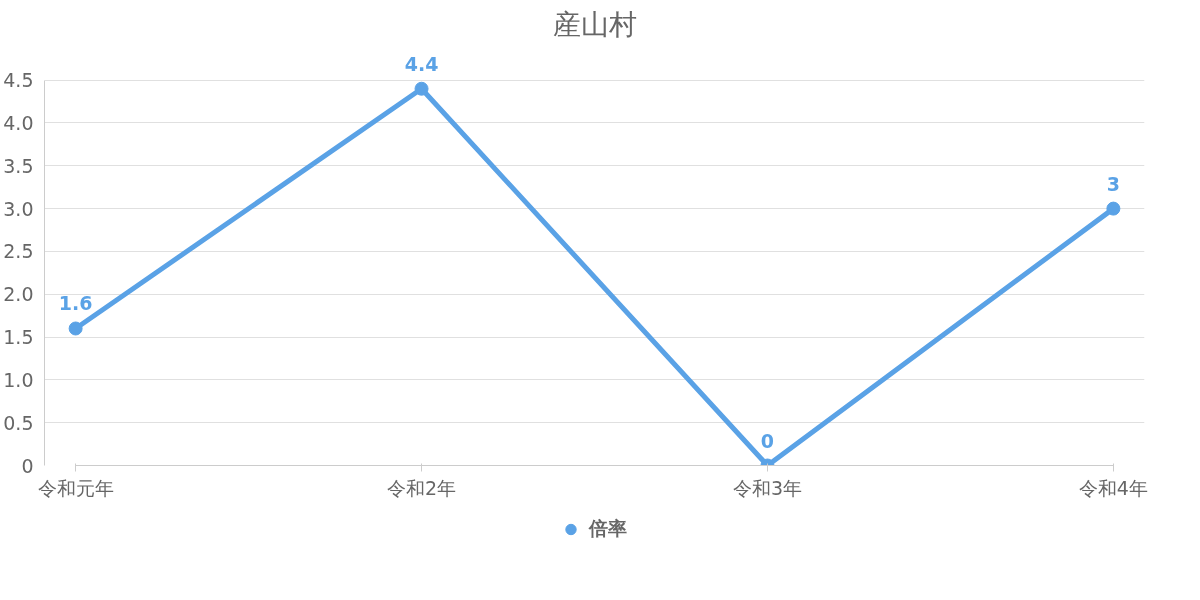 The image size is (1200, 600). What do you see at coordinates (18, 251) in the screenshot?
I see `y-tick-label: 2.5` at bounding box center [18, 251].